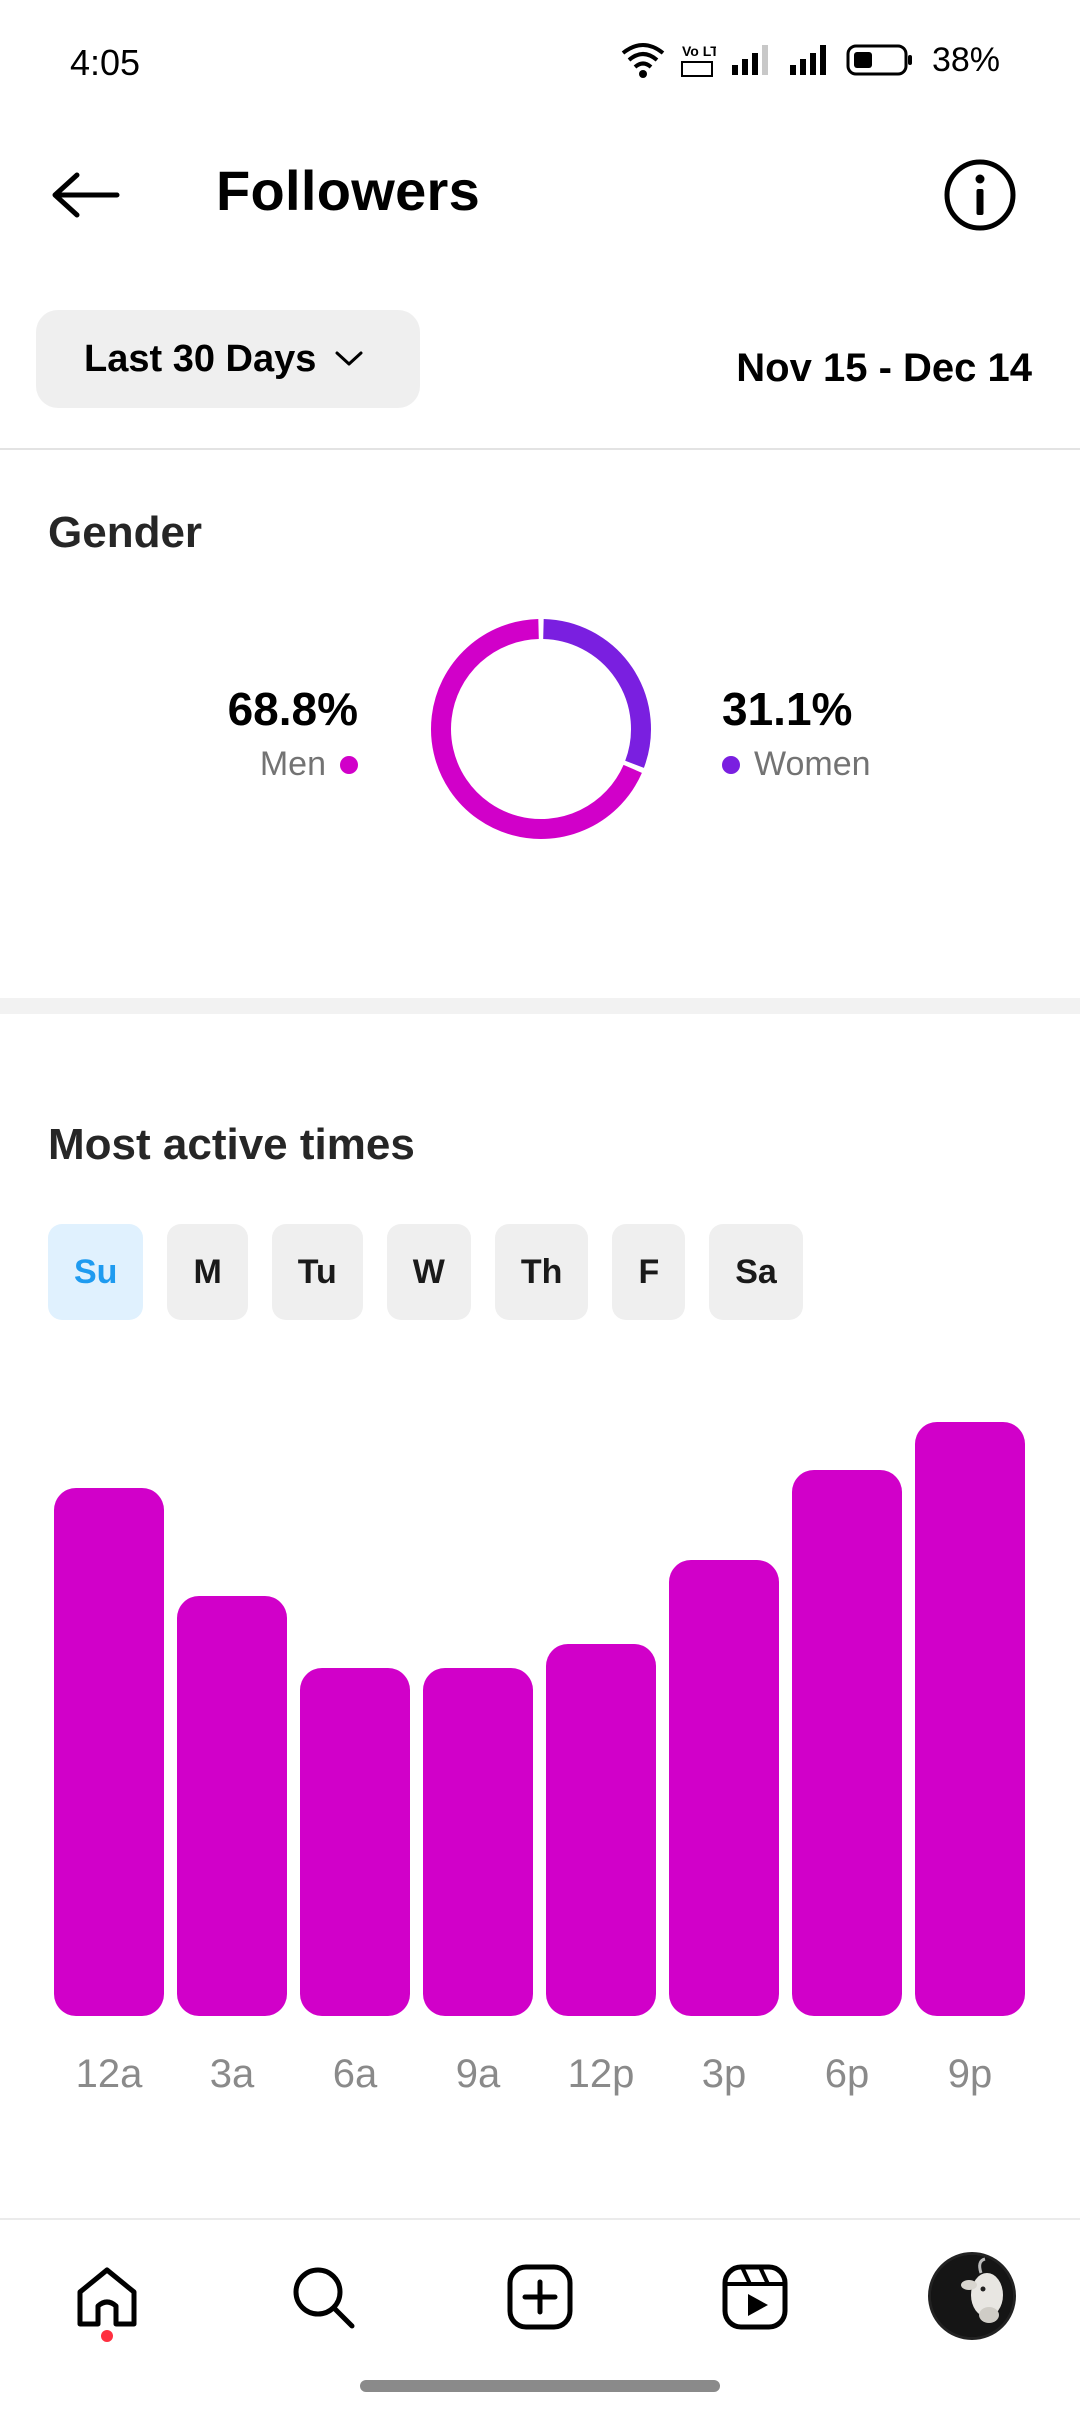 The width and height of the screenshot is (1080, 2412). I want to click on reels-icon, so click(755, 2297).